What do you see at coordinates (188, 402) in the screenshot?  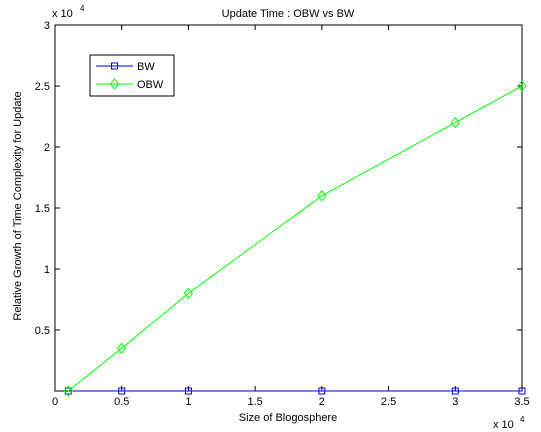 I see `x-tick-label: 1` at bounding box center [188, 402].